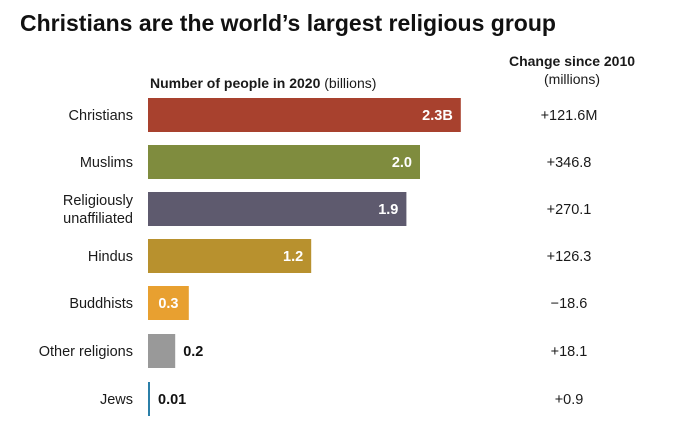 The image size is (681, 428). Describe the element at coordinates (101, 304) in the screenshot. I see `category-label: Buddhists` at that location.